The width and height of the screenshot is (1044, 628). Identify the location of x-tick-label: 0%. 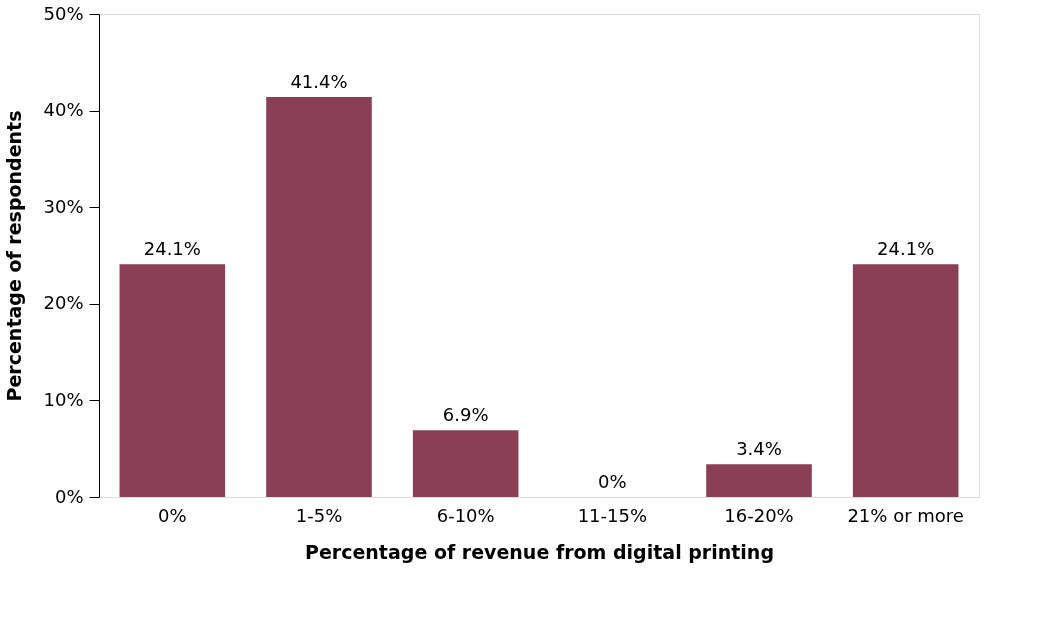
(172, 515).